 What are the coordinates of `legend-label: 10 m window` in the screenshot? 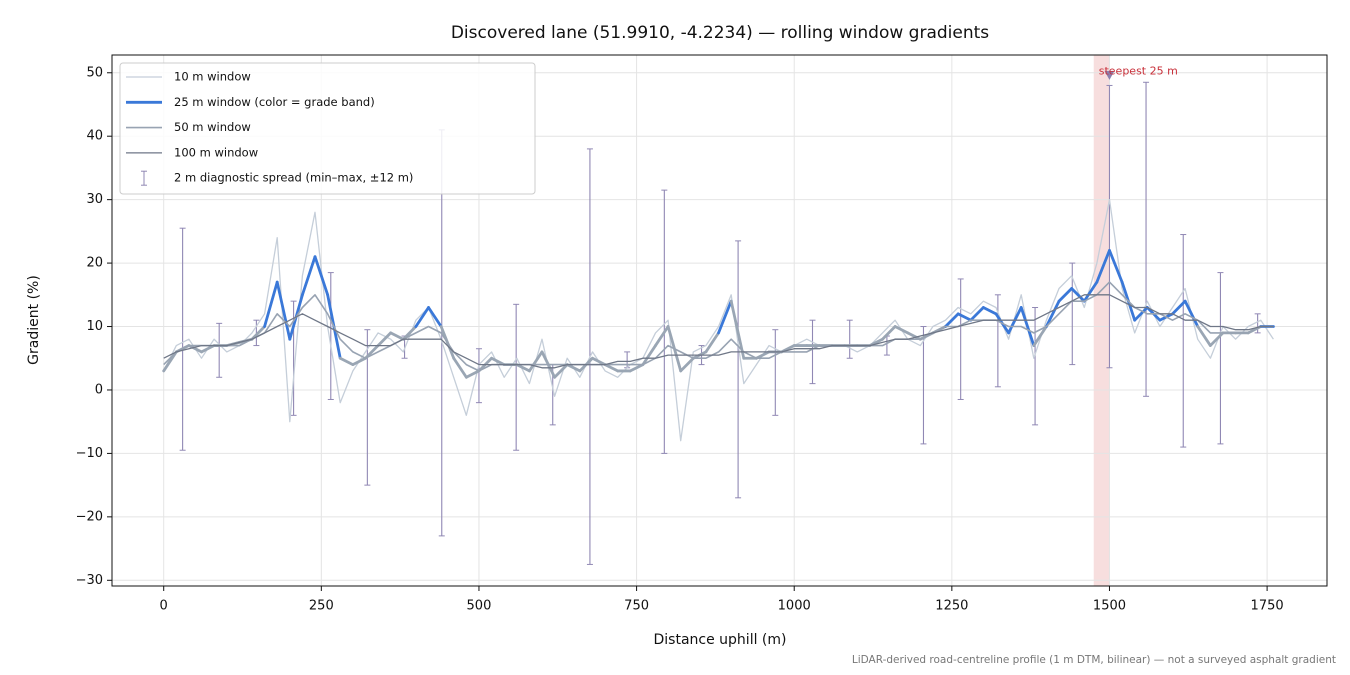 It's located at (212, 77).